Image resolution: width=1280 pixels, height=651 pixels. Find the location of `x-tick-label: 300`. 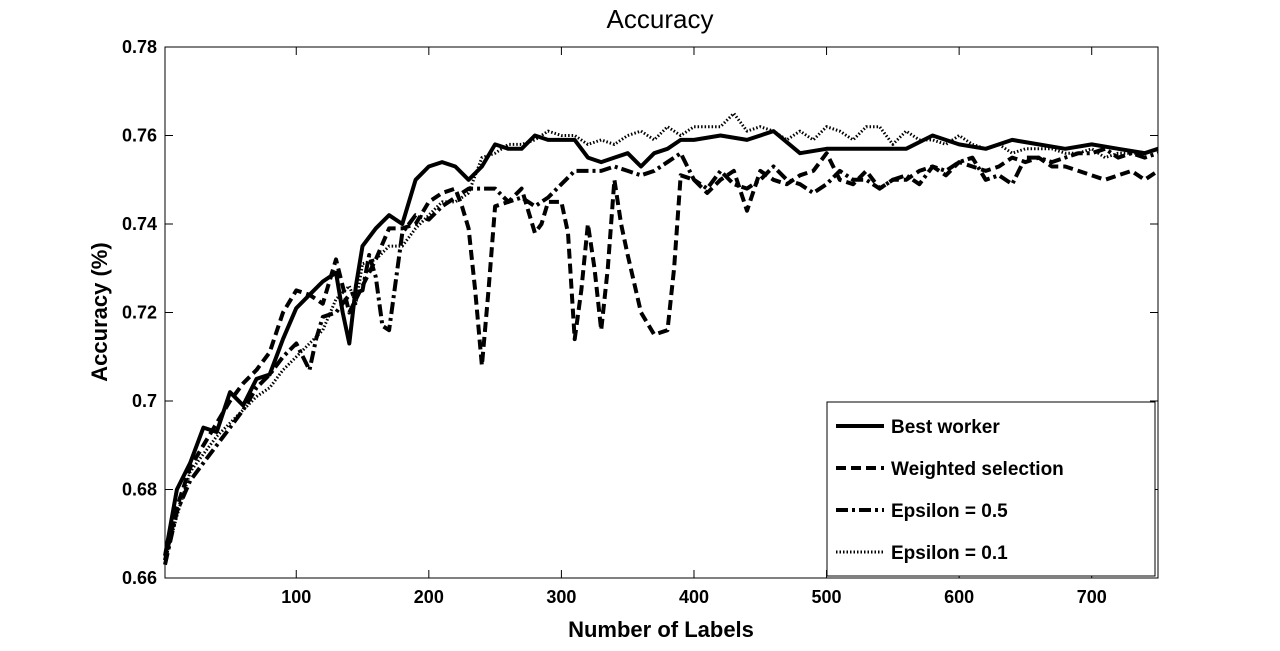

x-tick-label: 300 is located at coordinates (561, 597).